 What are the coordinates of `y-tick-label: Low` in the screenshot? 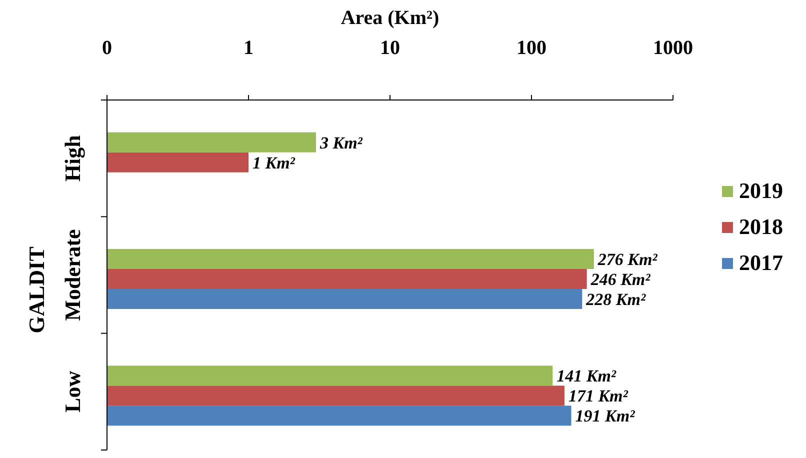 It's located at (72, 391).